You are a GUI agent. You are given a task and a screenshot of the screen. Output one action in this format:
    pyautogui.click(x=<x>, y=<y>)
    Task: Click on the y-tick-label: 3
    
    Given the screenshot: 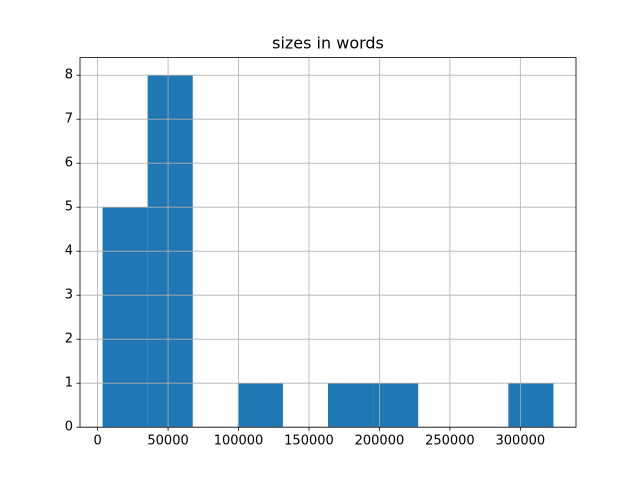 What is the action you would take?
    pyautogui.click(x=69, y=295)
    